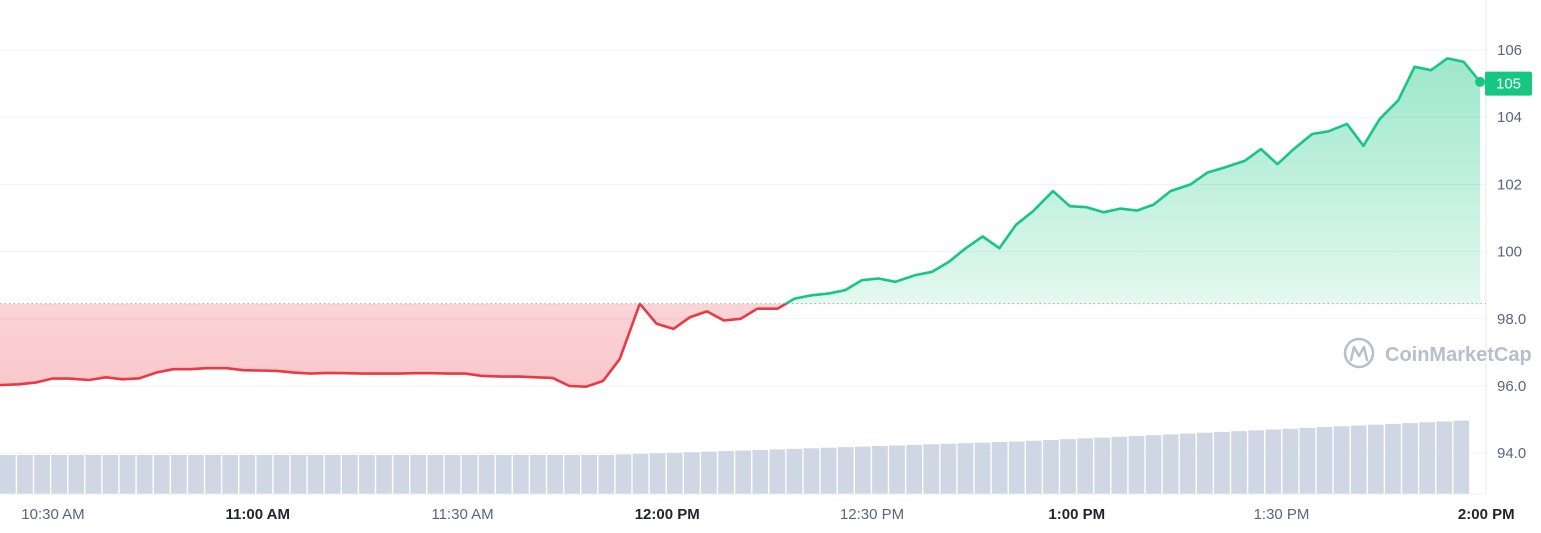 The image size is (1541, 533). Describe the element at coordinates (667, 514) in the screenshot. I see `x-tick-label: 12:00 PM` at that location.